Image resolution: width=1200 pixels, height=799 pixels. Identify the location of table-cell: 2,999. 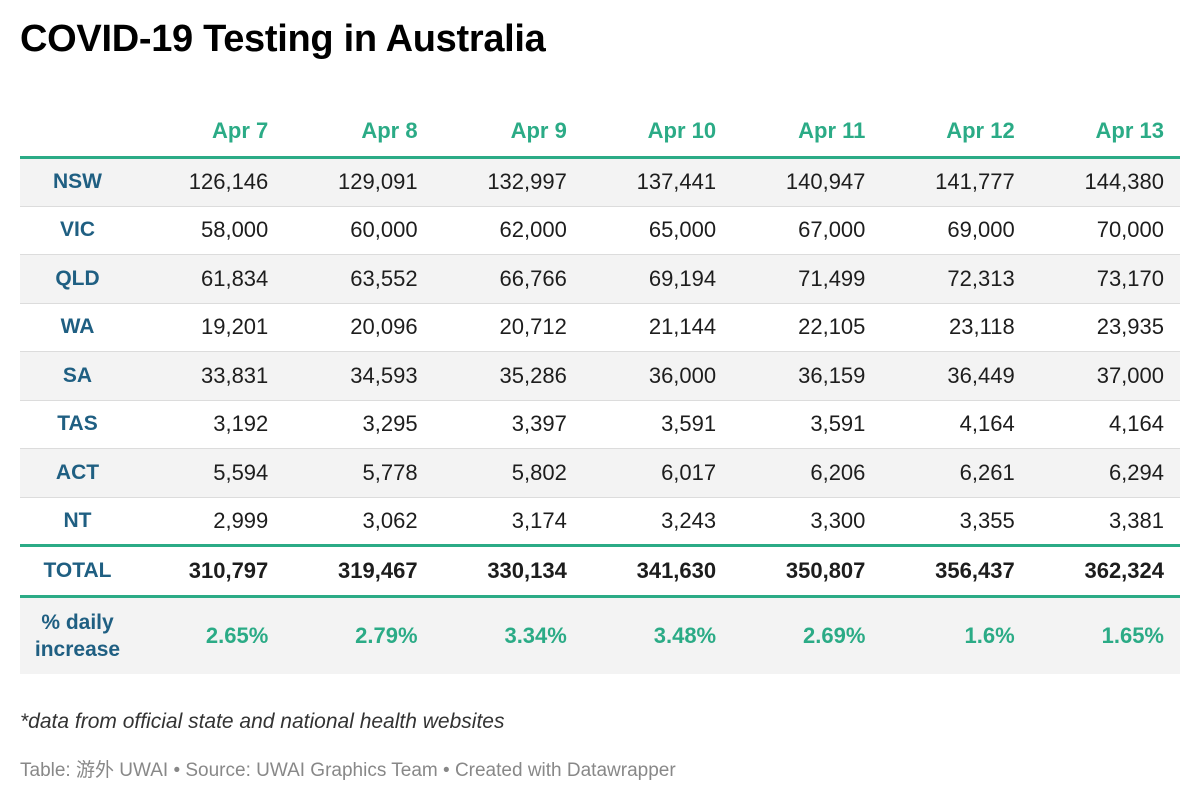
(210, 521).